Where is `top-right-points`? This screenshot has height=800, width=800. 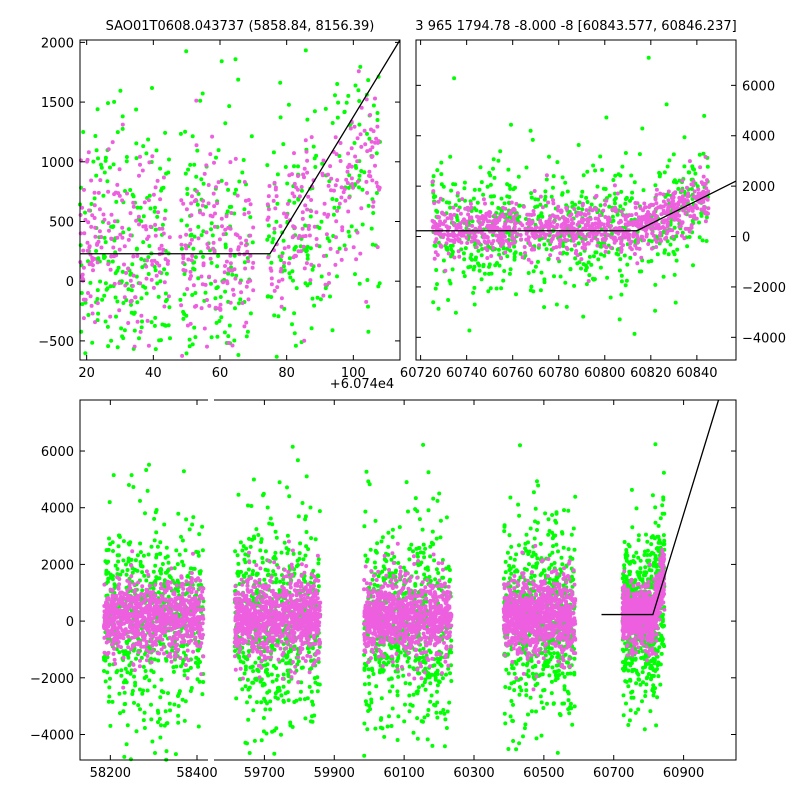 top-right-points is located at coordinates (570, 195).